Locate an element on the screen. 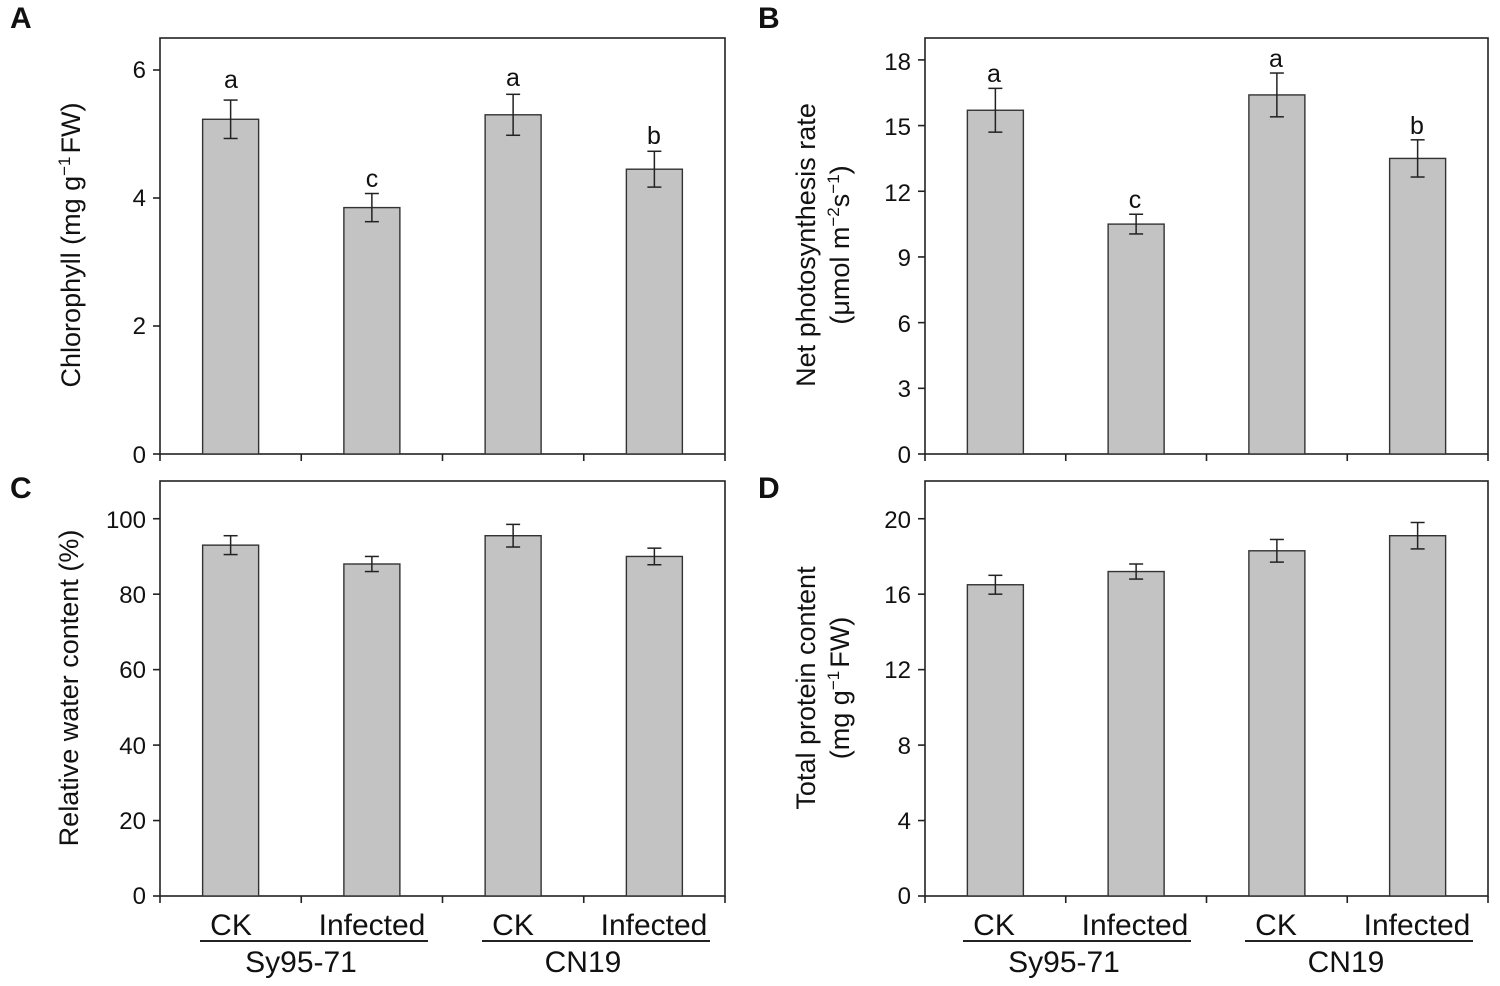  panel-c-group-label: Sy95-71 is located at coordinates (301, 962).